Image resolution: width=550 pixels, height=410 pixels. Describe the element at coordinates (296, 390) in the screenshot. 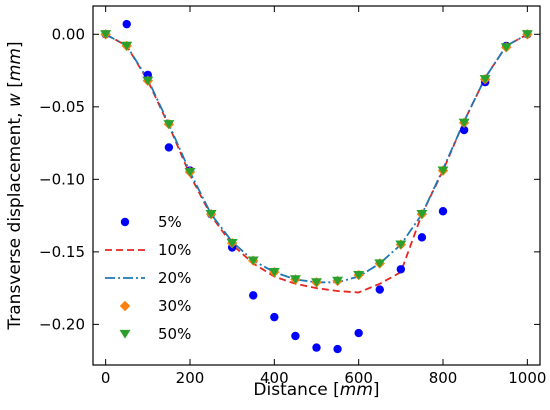

I see `x-axis-label-text: Distance [` at that location.